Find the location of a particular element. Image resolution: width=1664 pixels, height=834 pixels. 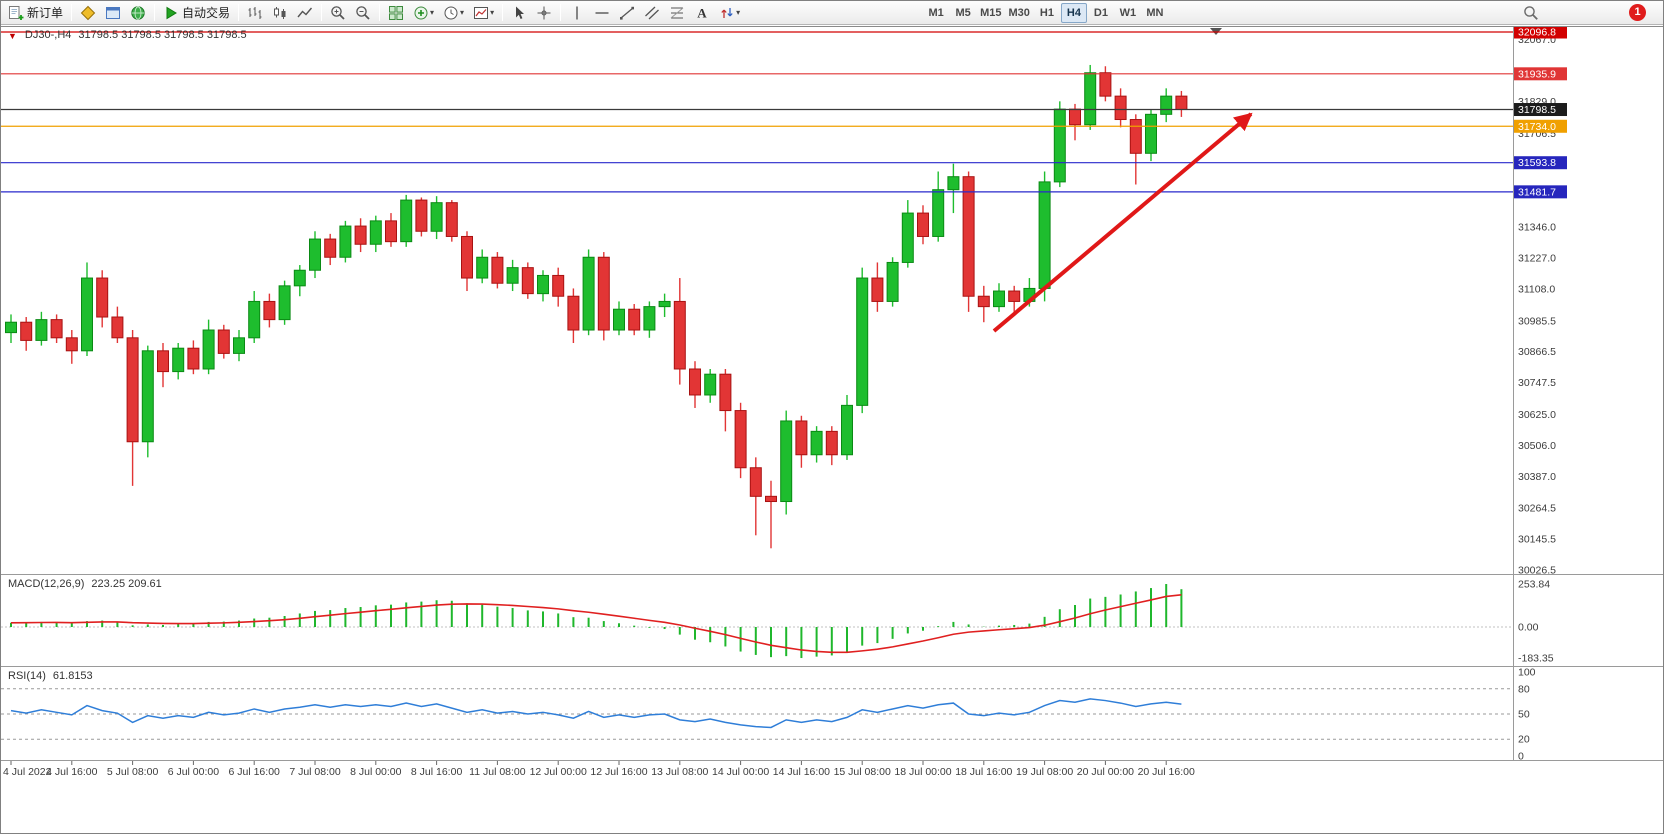

autotrading-button: 自动交易 is located at coordinates (196, 12).